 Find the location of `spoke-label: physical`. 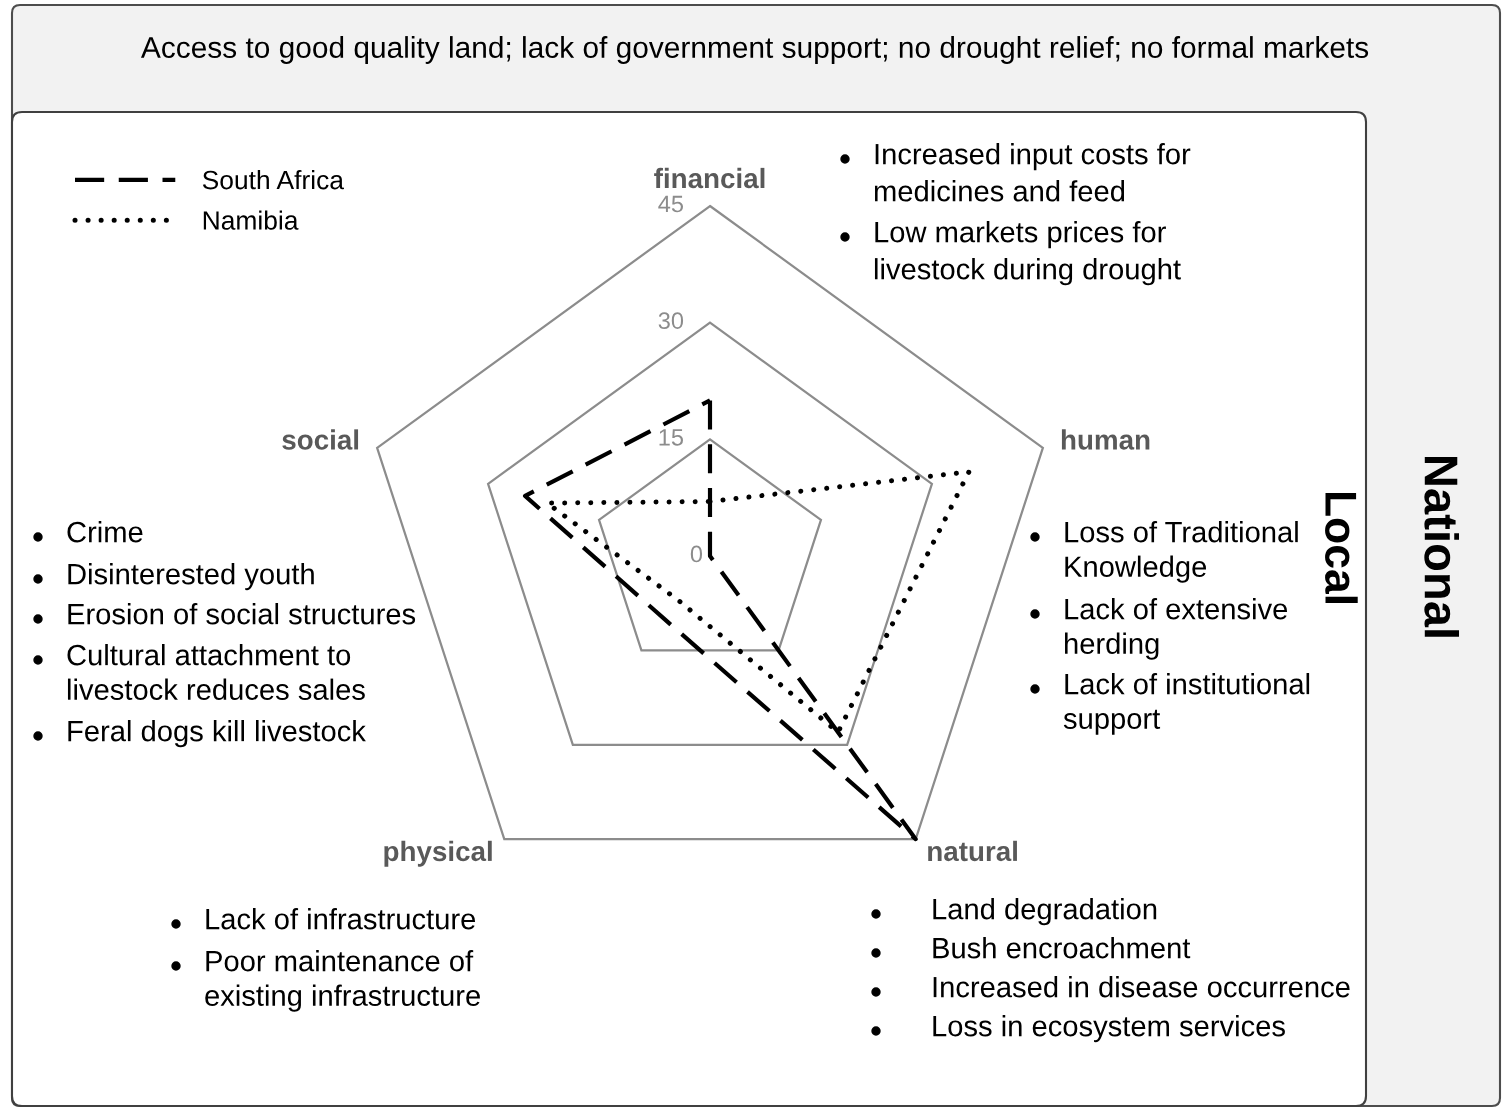

spoke-label: physical is located at coordinates (438, 853).